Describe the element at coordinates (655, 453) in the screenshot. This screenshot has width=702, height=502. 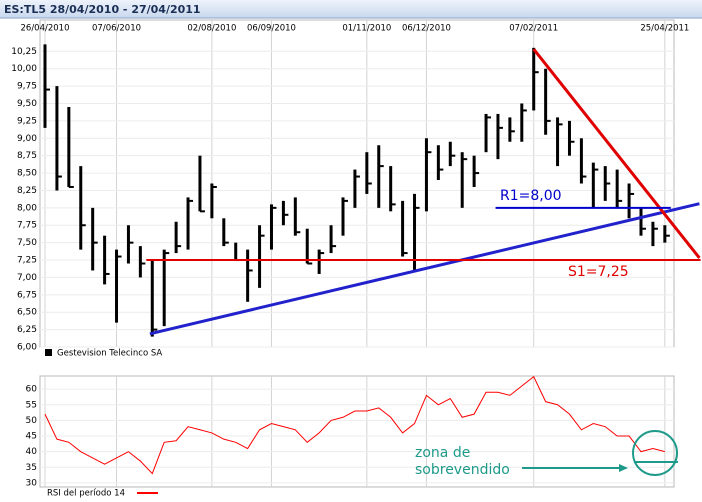
I see `annotation-circle` at that location.